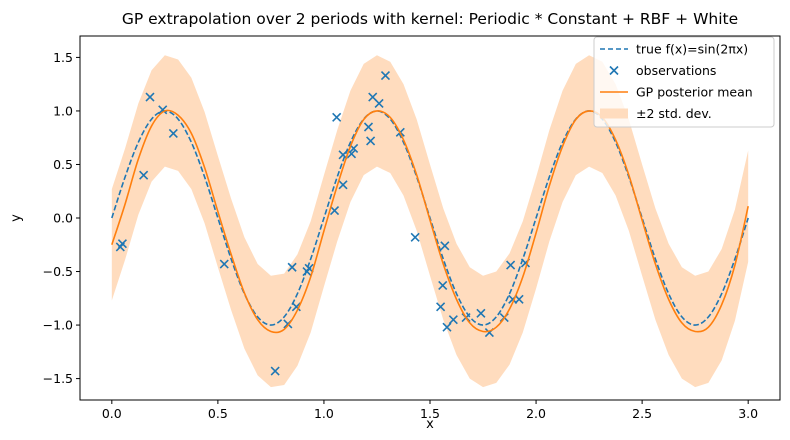 The width and height of the screenshot is (790, 440). I want to click on legend-swatch-observations, so click(614, 70).